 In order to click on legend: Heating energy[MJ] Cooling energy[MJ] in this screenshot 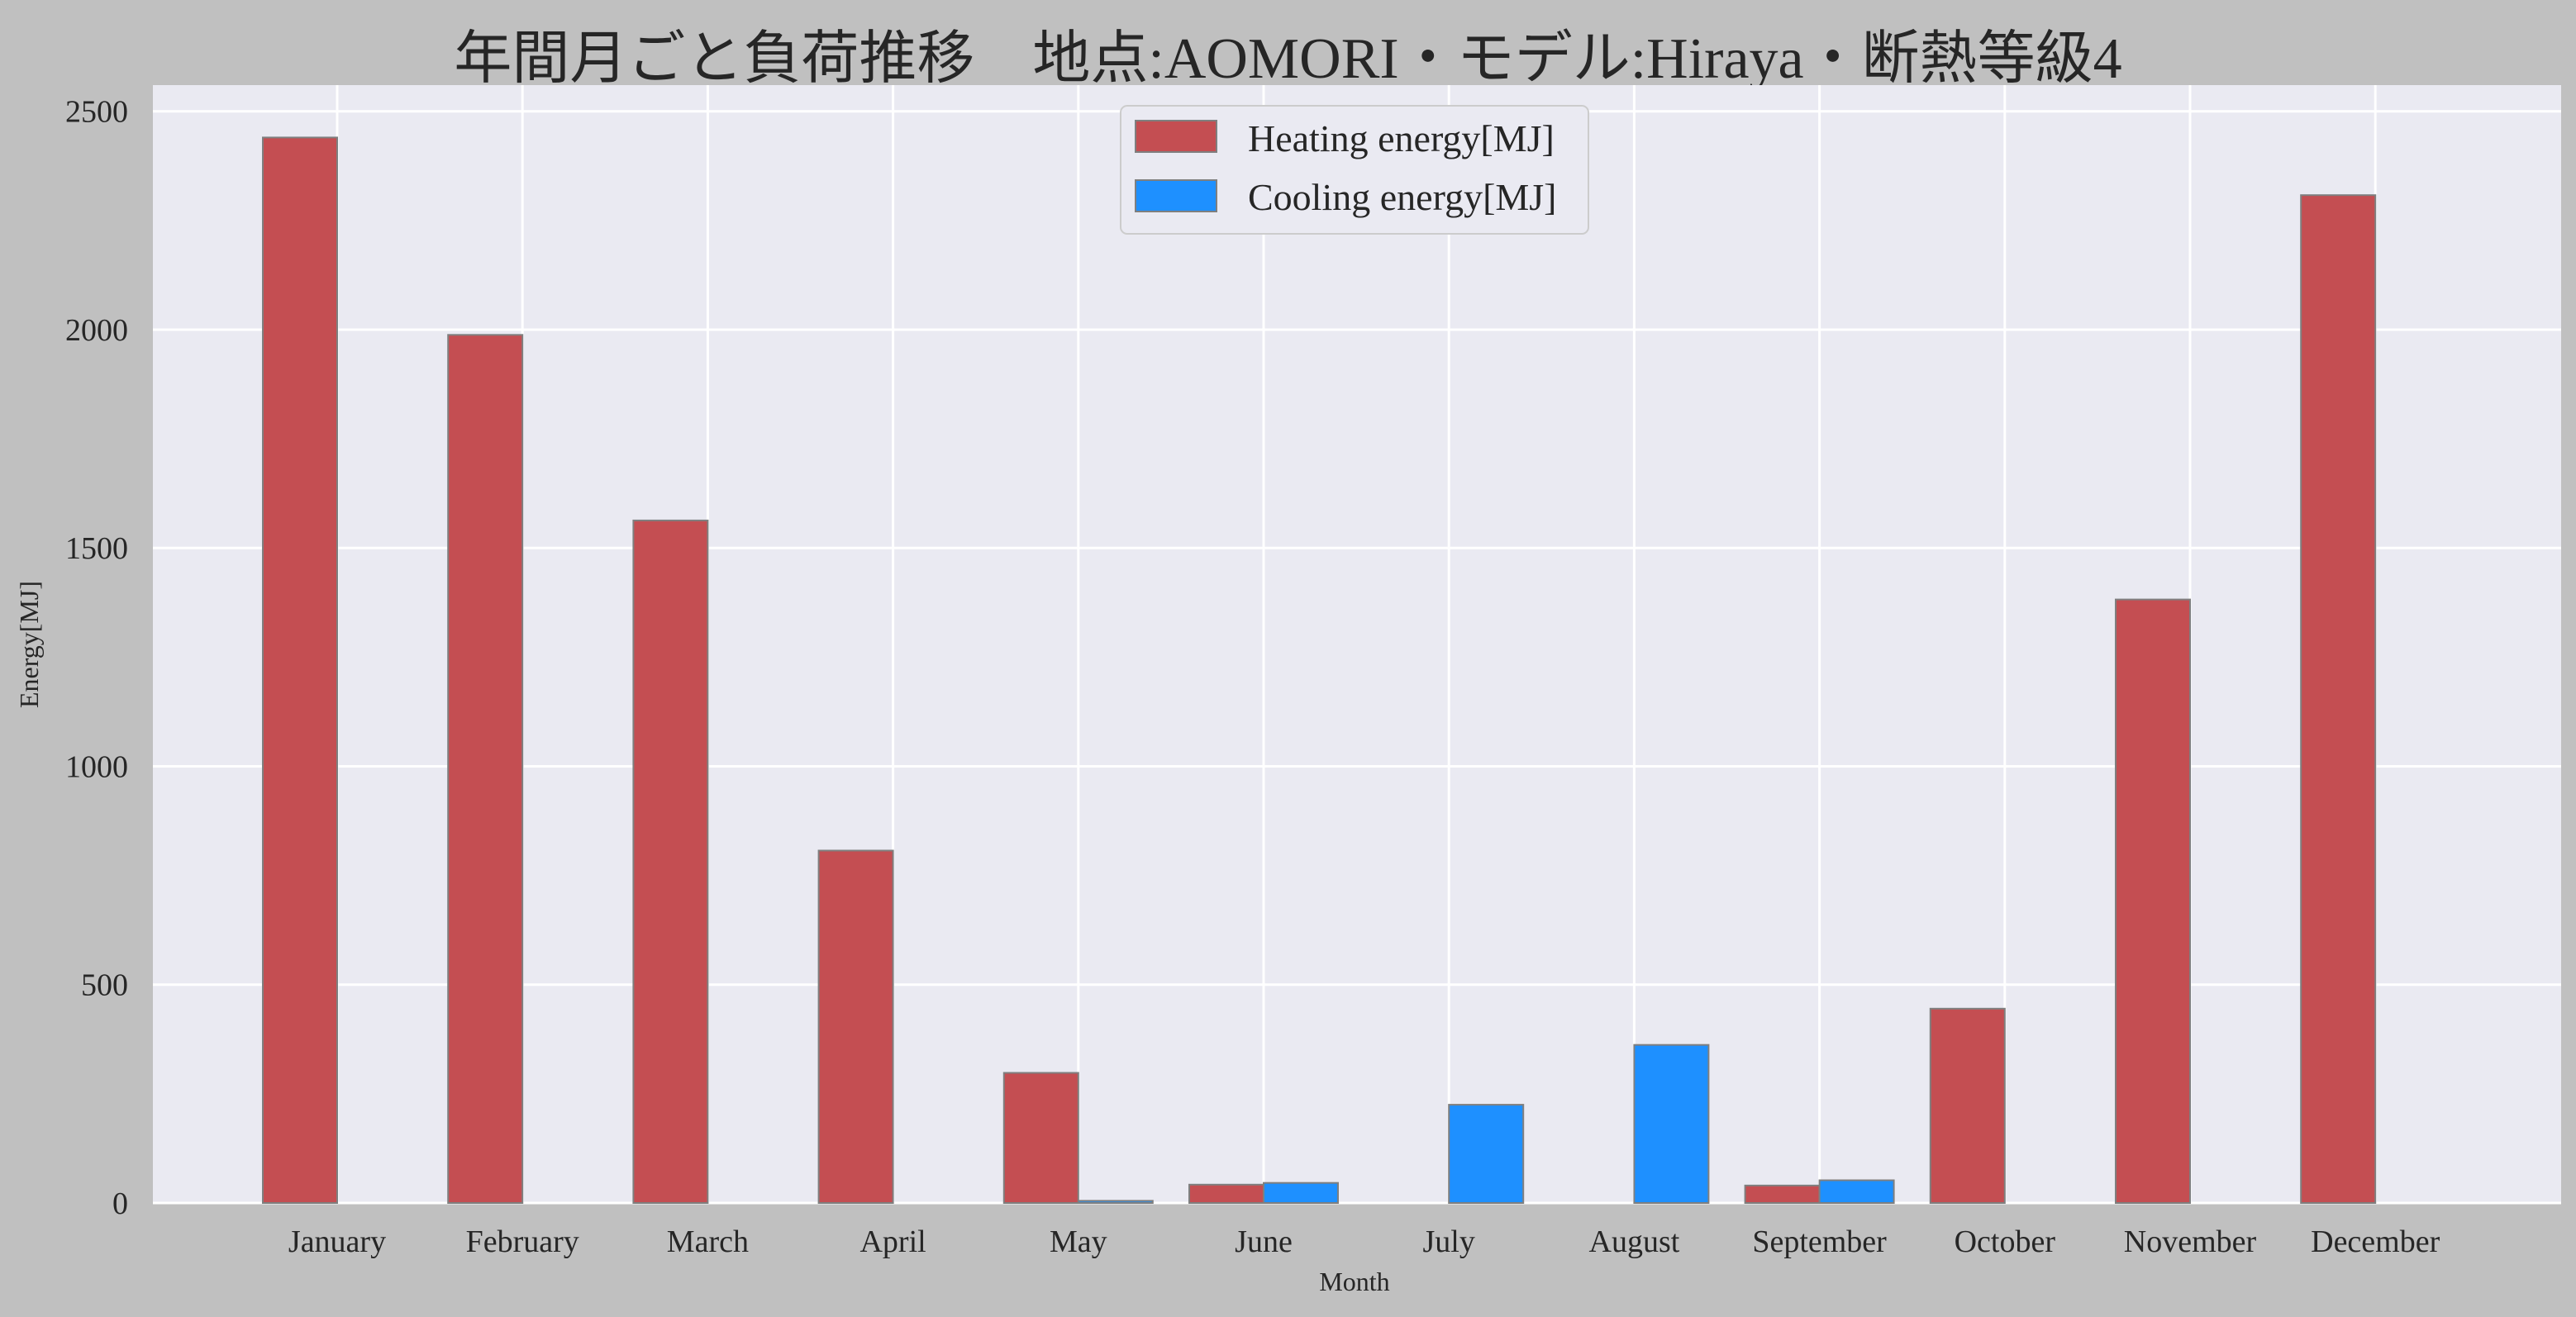, I will do `click(1355, 170)`.